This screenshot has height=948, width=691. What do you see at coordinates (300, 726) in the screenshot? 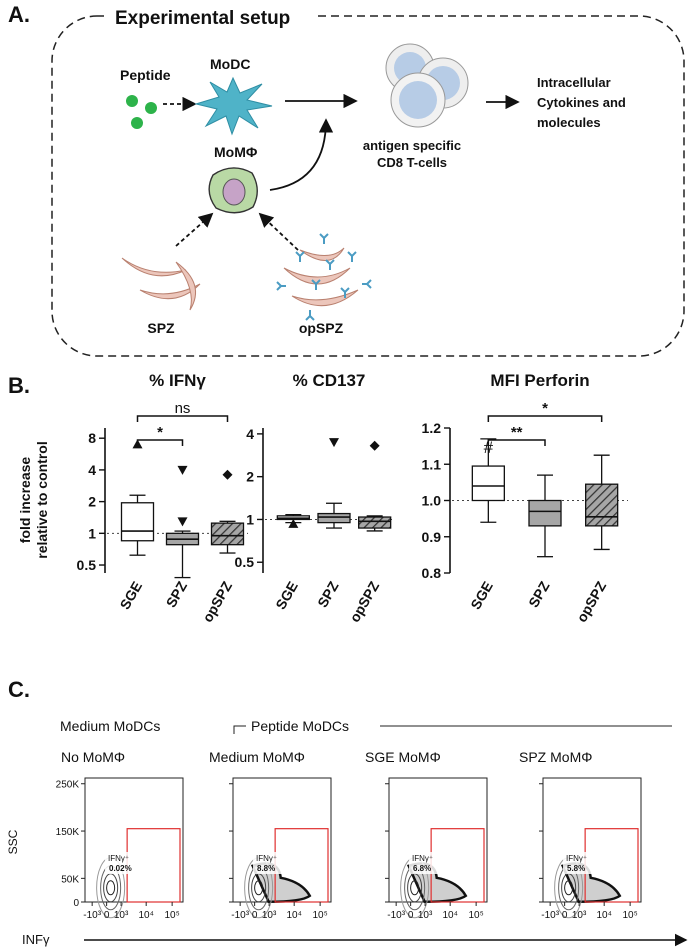
I see `group-label: Peptide MoDCs` at bounding box center [300, 726].